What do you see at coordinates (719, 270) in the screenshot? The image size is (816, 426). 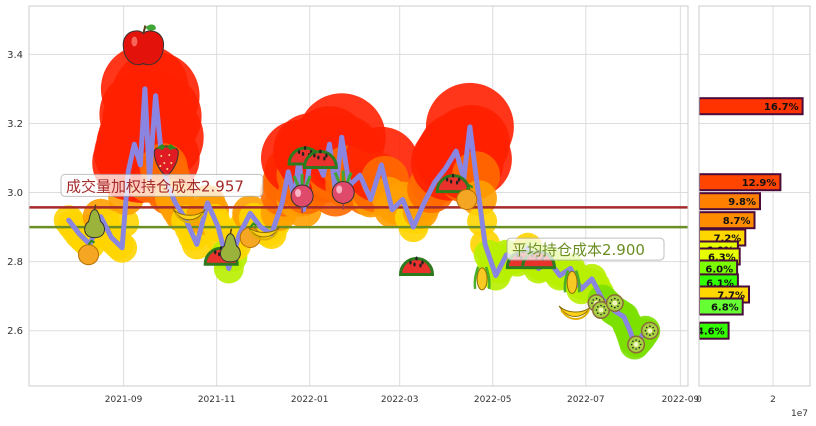 I see `bar-percent-label: 6.0%` at bounding box center [719, 270].